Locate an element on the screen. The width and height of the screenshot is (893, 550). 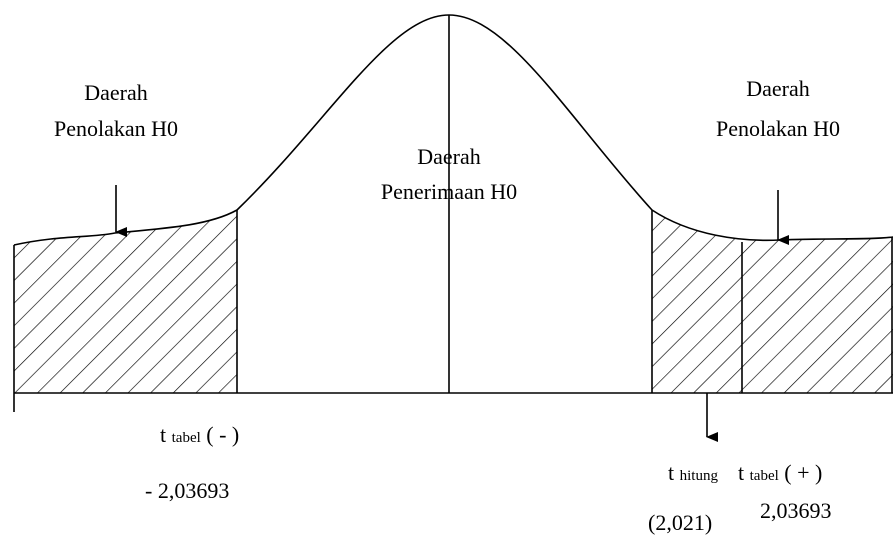
region-label: Penerimaan H0 is located at coordinates (449, 191).